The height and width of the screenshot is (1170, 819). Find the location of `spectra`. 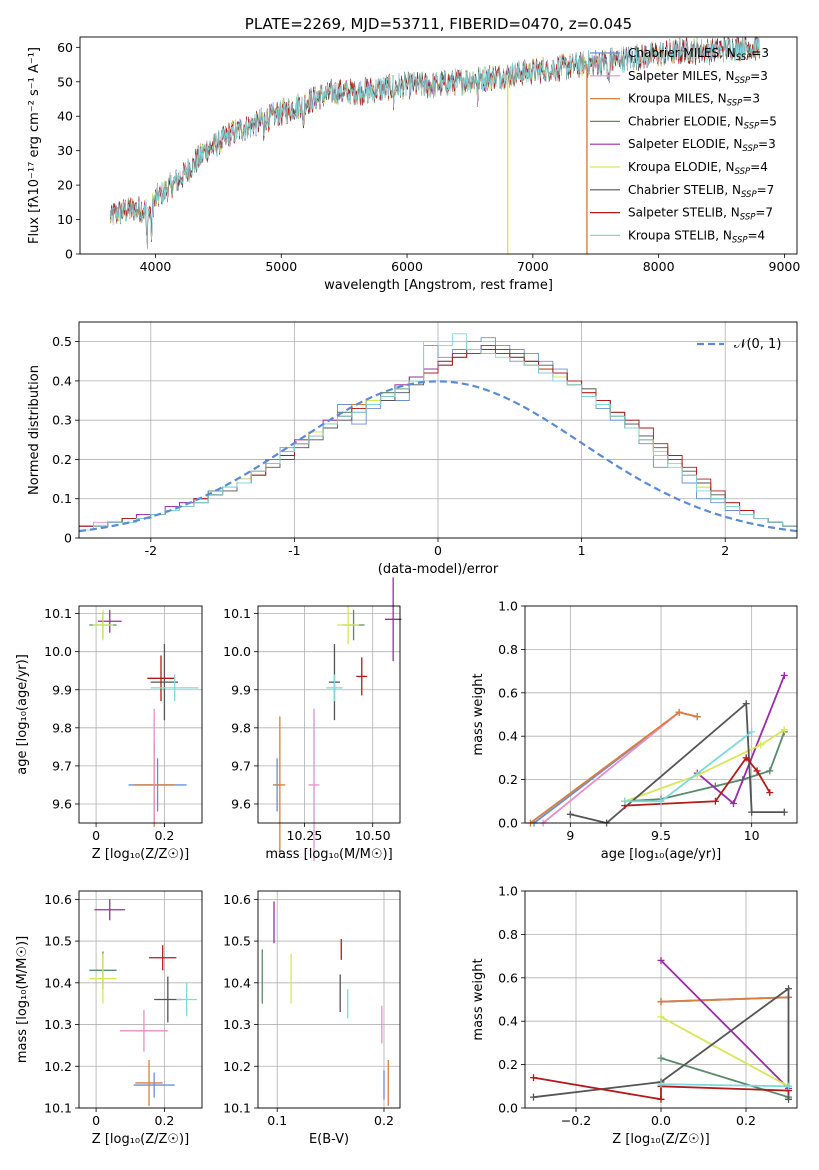

spectra is located at coordinates (434, 145).